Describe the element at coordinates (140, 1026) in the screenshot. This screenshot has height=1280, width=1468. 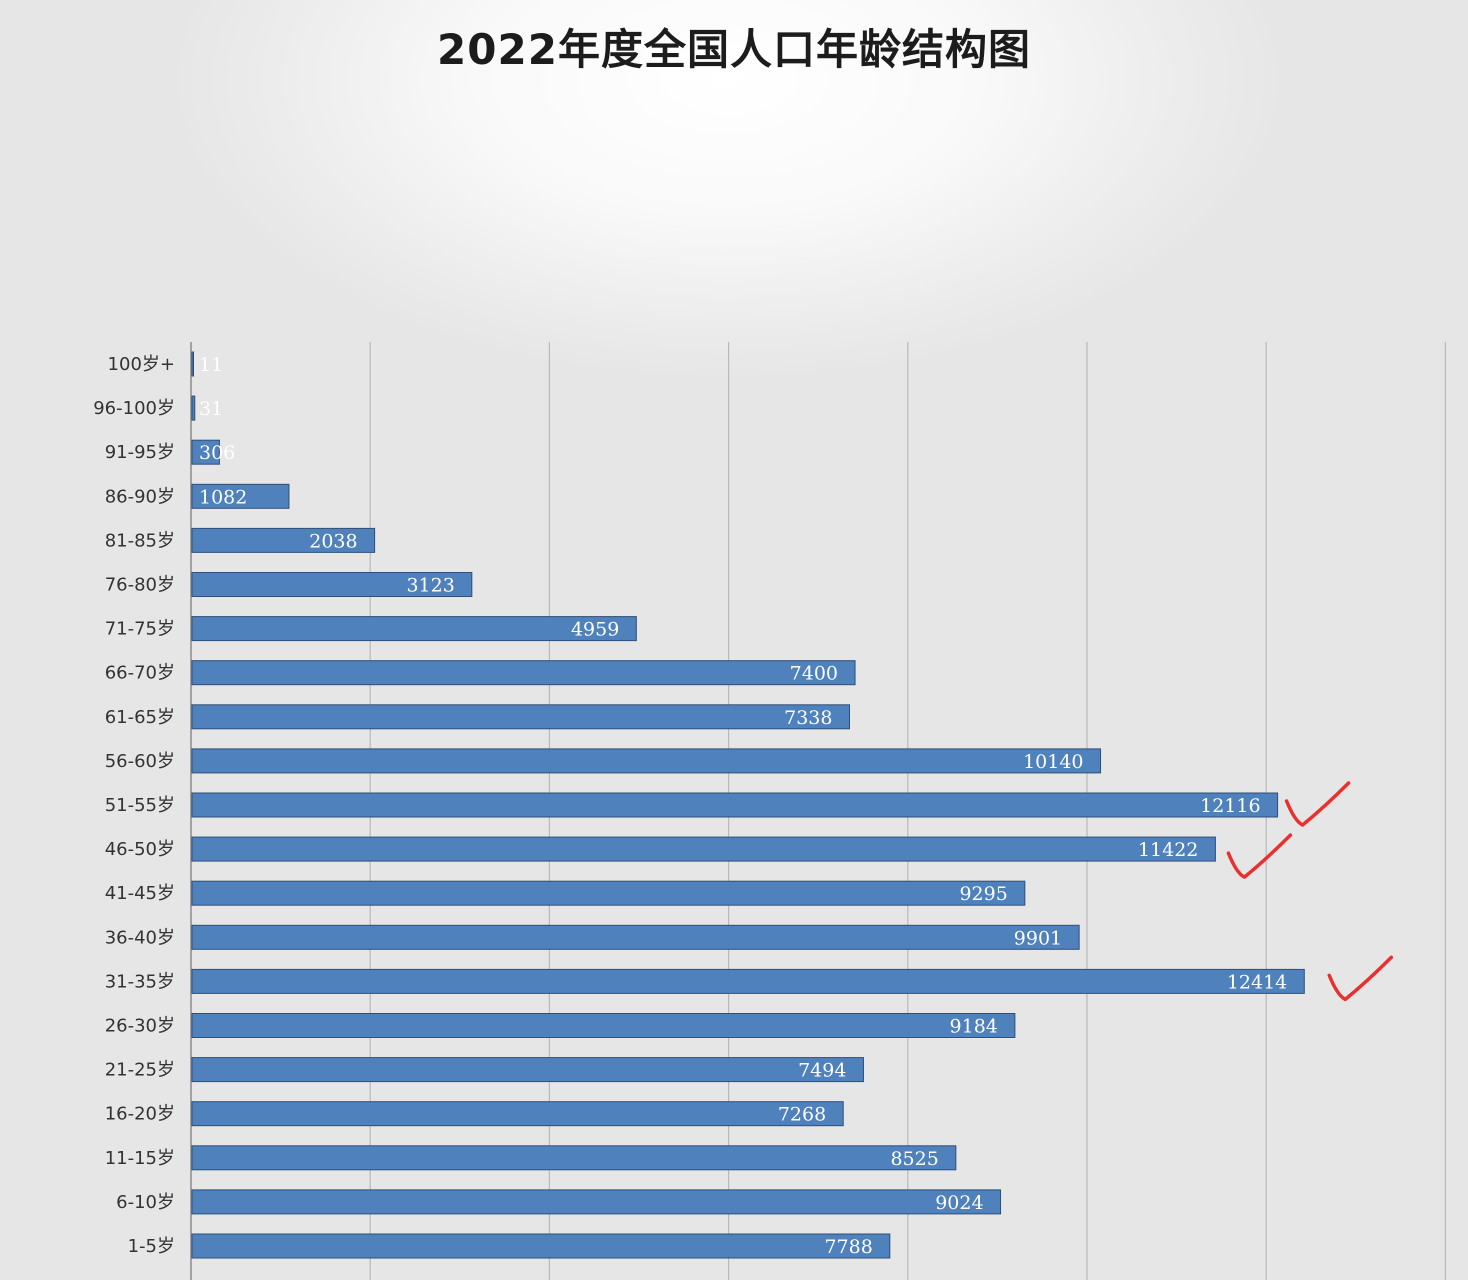
I see `category-label: 26-30岁` at that location.